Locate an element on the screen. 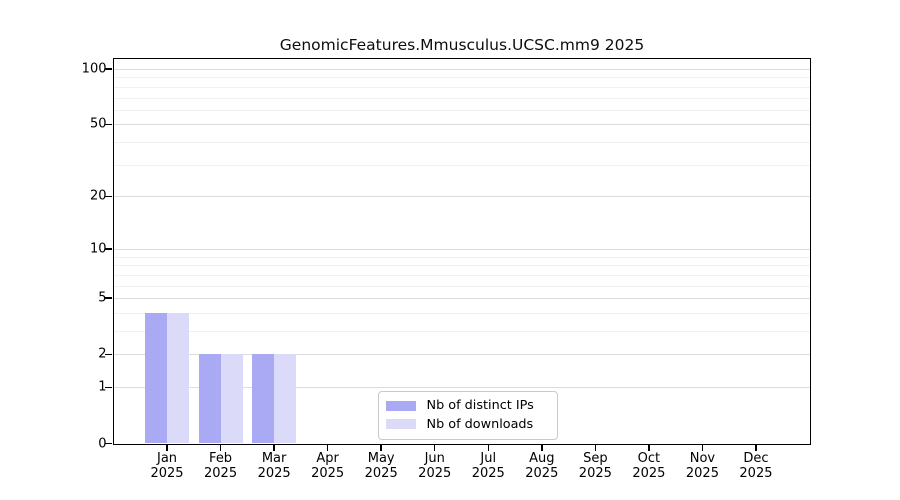  y-axis-tick-label: 5 is located at coordinates (102, 298).